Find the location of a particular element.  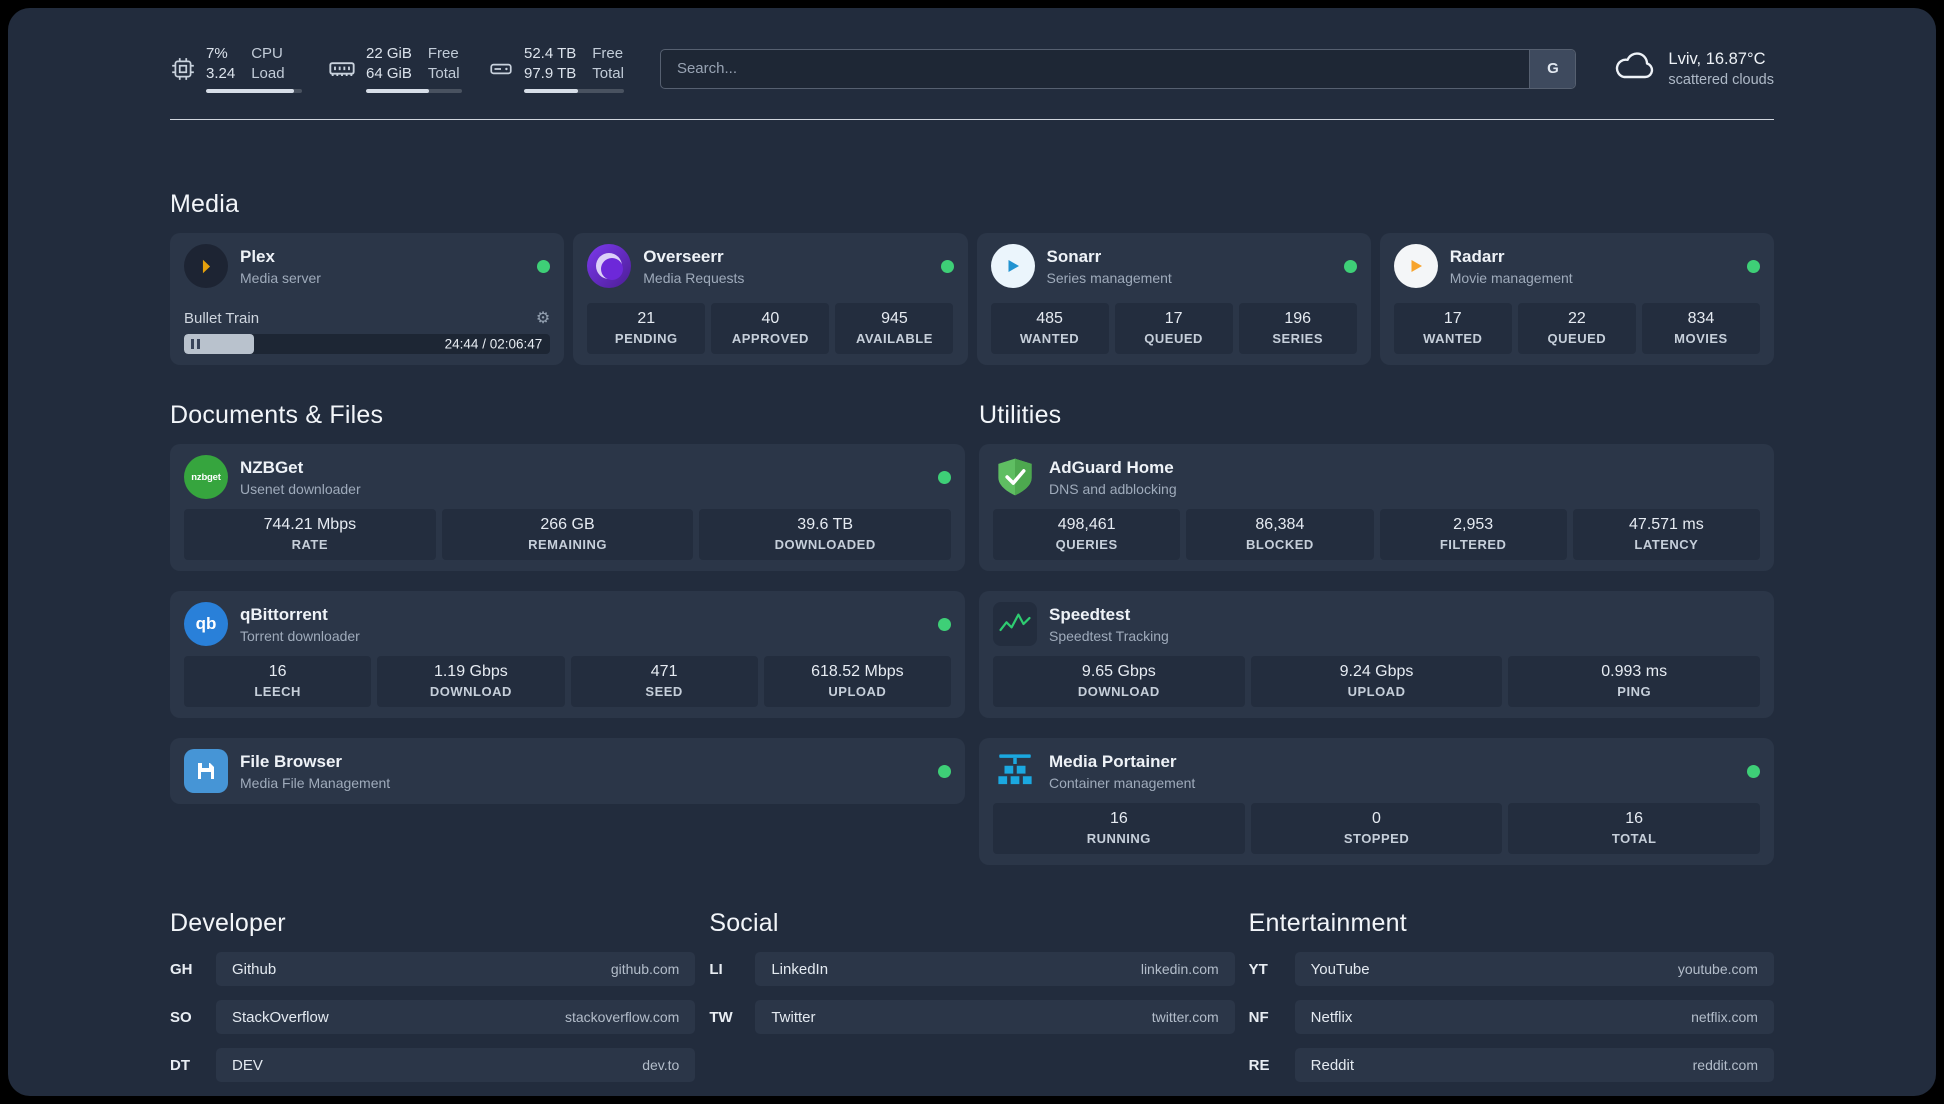

pause-icon is located at coordinates (195, 344).